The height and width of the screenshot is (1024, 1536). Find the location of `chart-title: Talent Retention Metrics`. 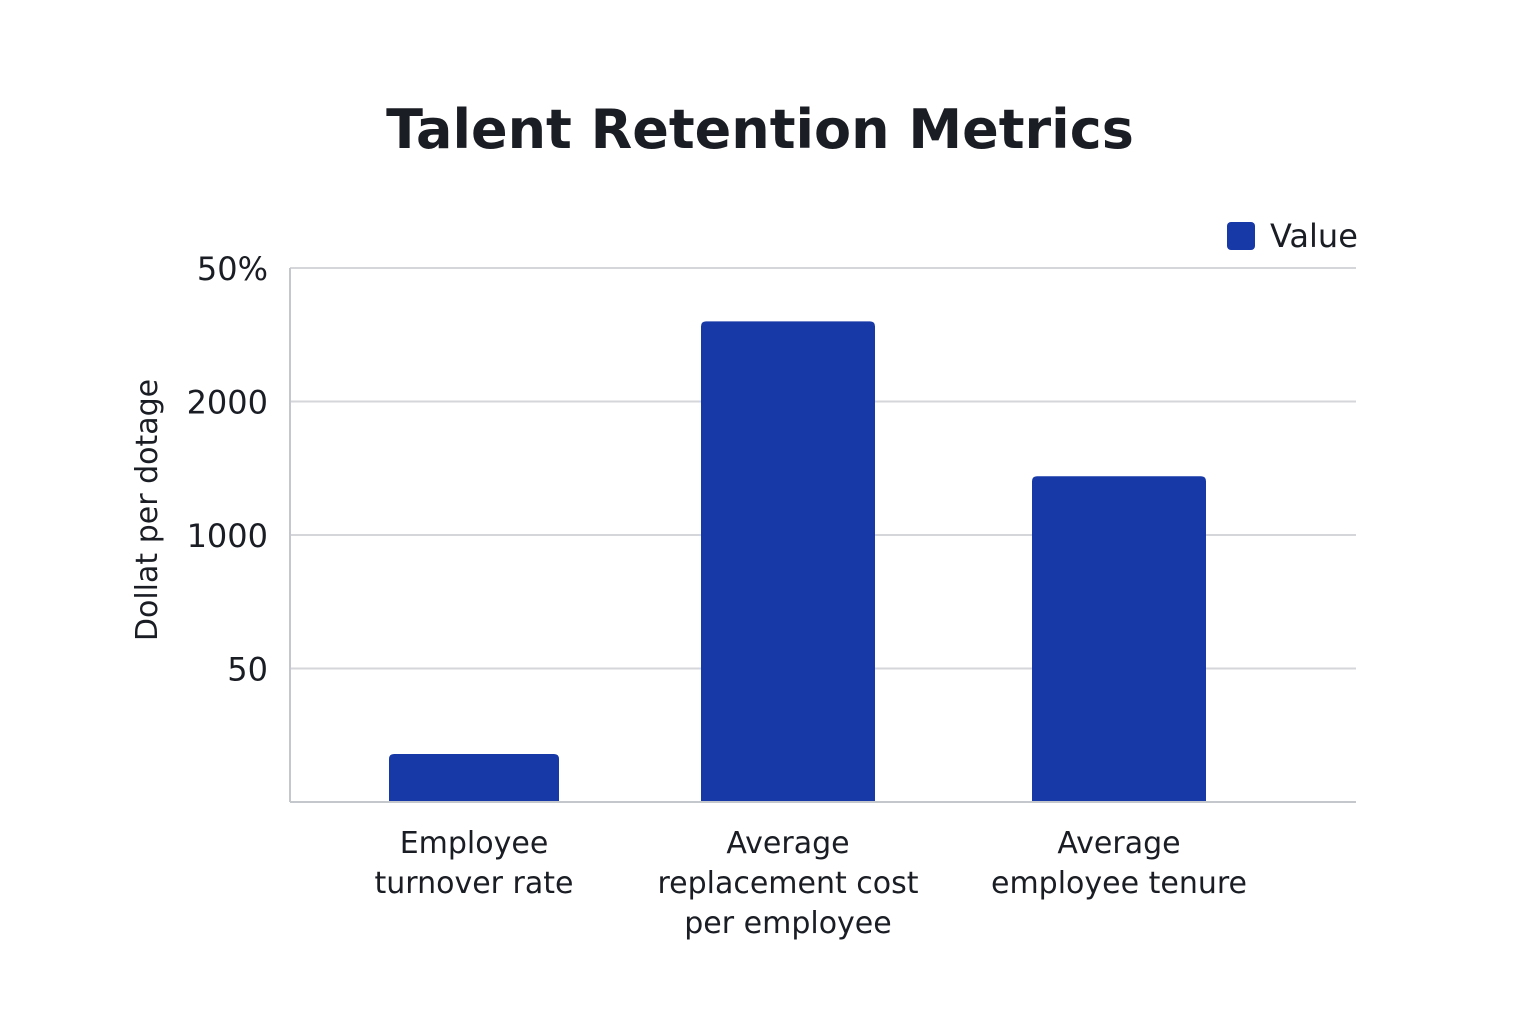

chart-title: Talent Retention Metrics is located at coordinates (760, 129).